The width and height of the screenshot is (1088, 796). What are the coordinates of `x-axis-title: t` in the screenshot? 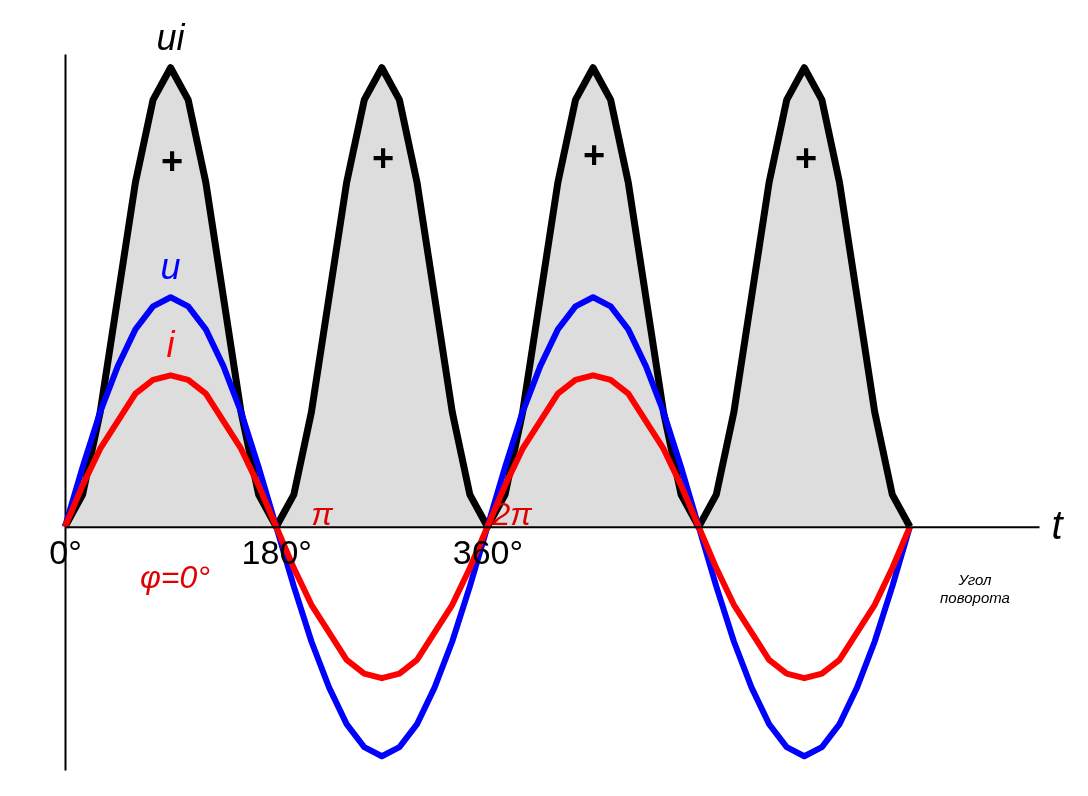 It's located at (1058, 525).